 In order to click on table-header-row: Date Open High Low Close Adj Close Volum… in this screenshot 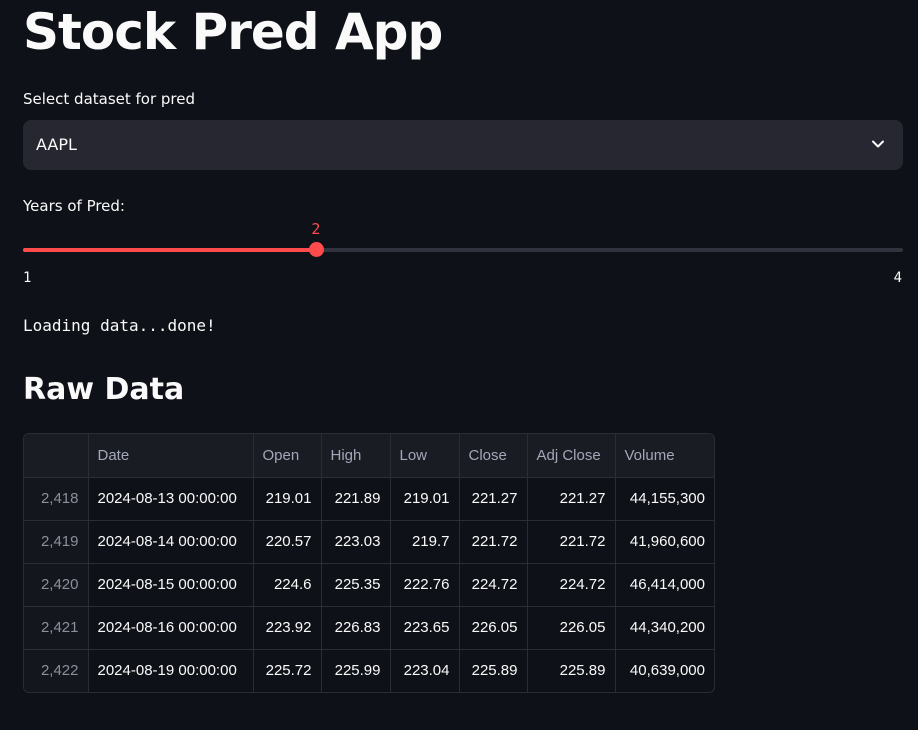, I will do `click(369, 456)`.